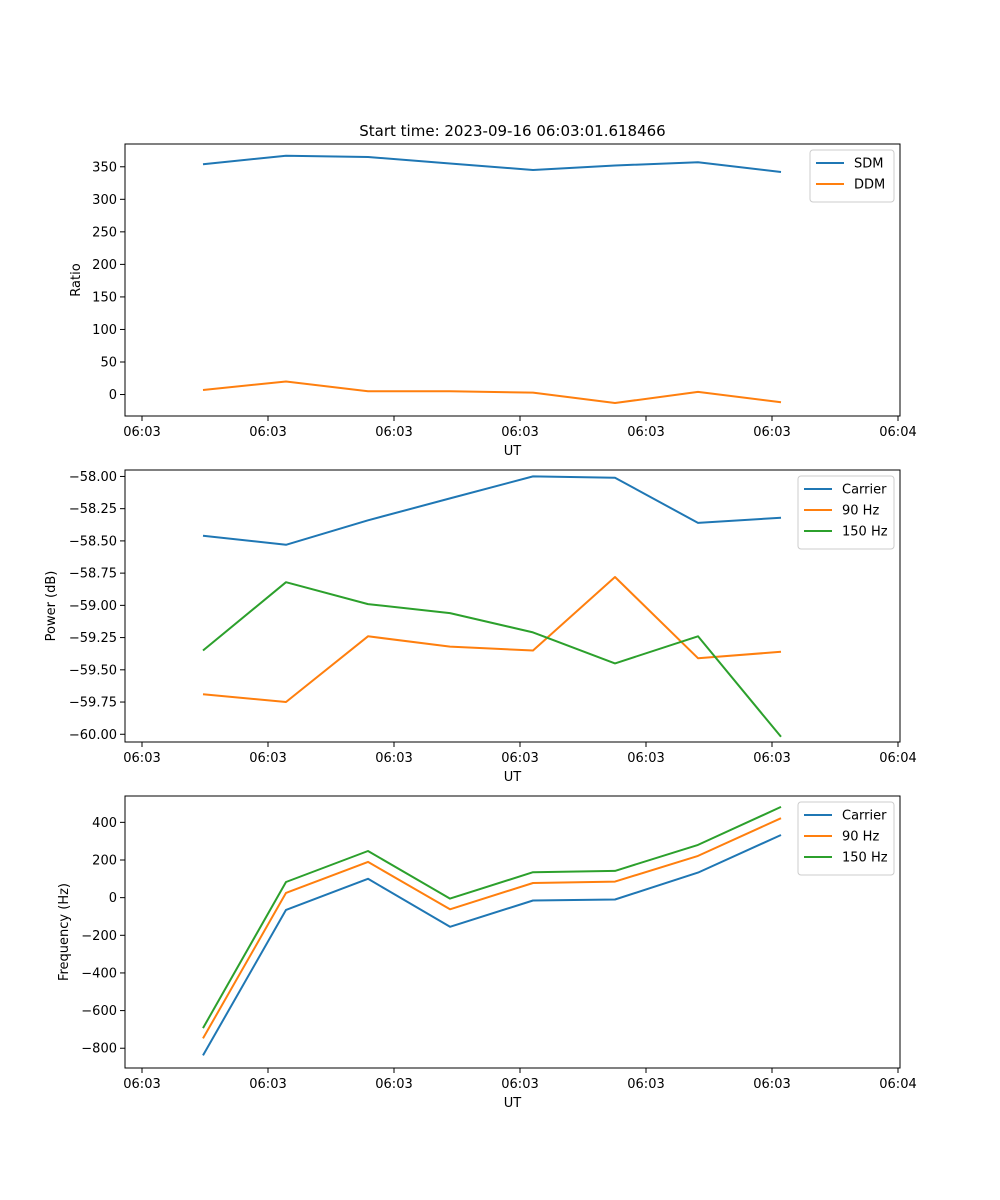  I want to click on legend: SDM DDM, so click(852, 176).